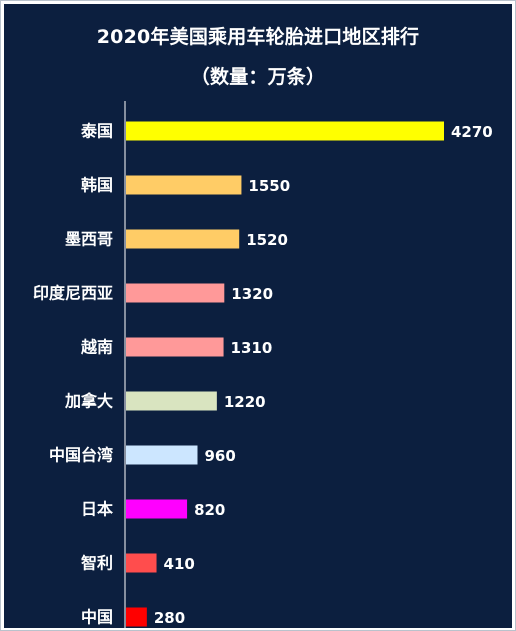 The height and width of the screenshot is (631, 516). What do you see at coordinates (472, 132) in the screenshot?
I see `value-label-0: 4270` at bounding box center [472, 132].